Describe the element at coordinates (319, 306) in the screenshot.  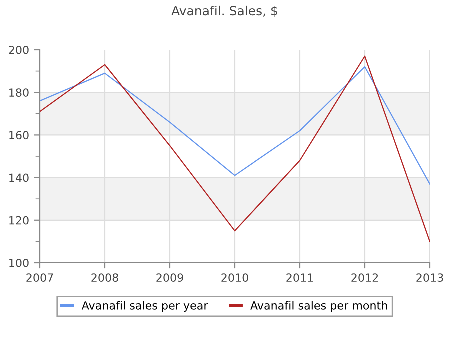
I see `legend-label: Avanafil sales per month` at that location.